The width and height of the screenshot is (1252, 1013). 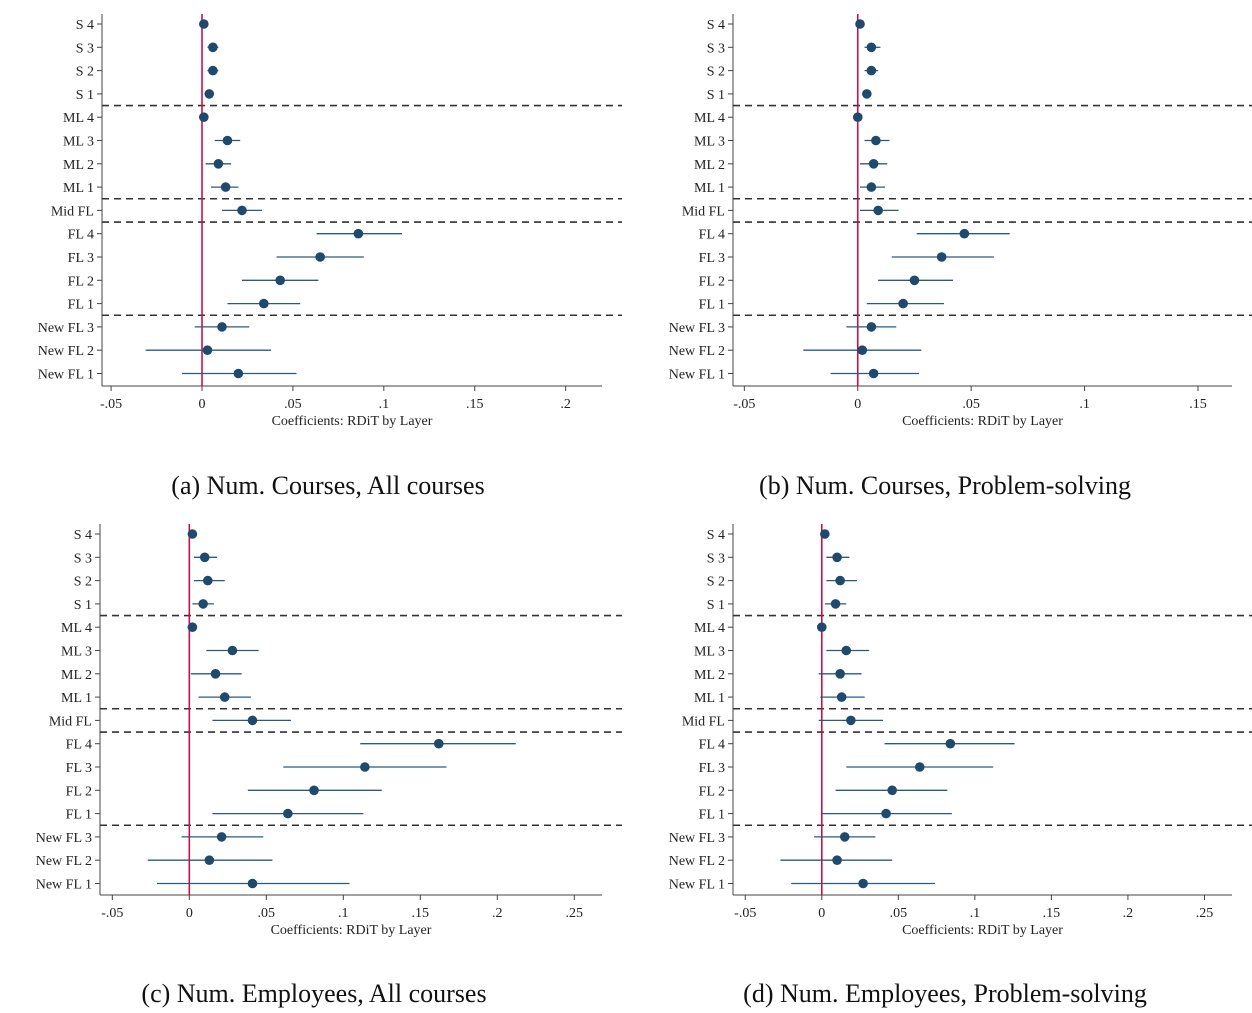 I want to click on x-tick-label: .2, so click(x=565, y=404).